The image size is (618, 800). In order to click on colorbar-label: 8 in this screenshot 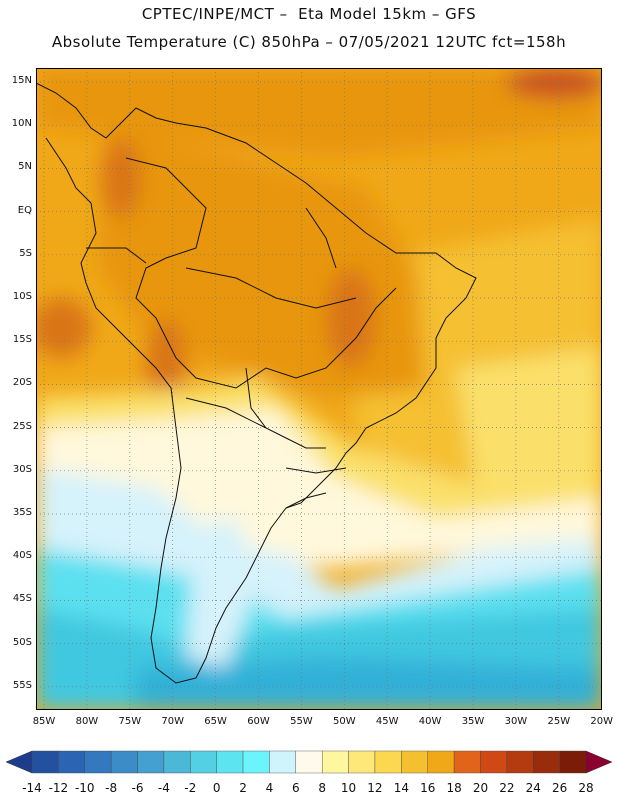, I will do `click(322, 788)`.